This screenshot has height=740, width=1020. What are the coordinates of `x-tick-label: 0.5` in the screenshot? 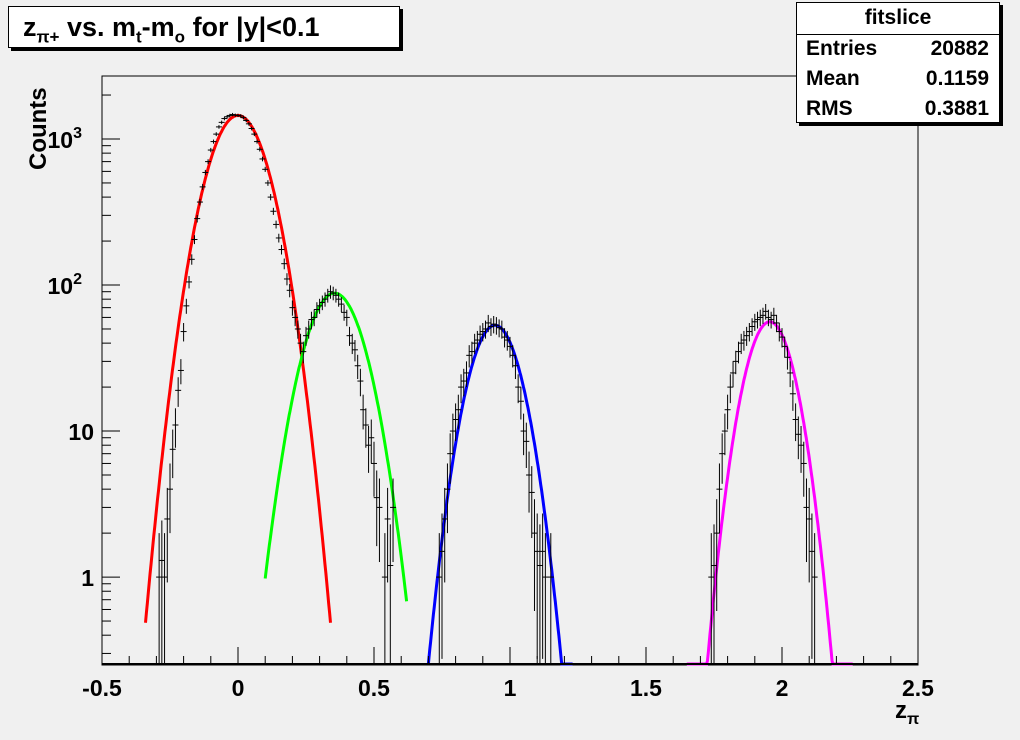 It's located at (374, 688).